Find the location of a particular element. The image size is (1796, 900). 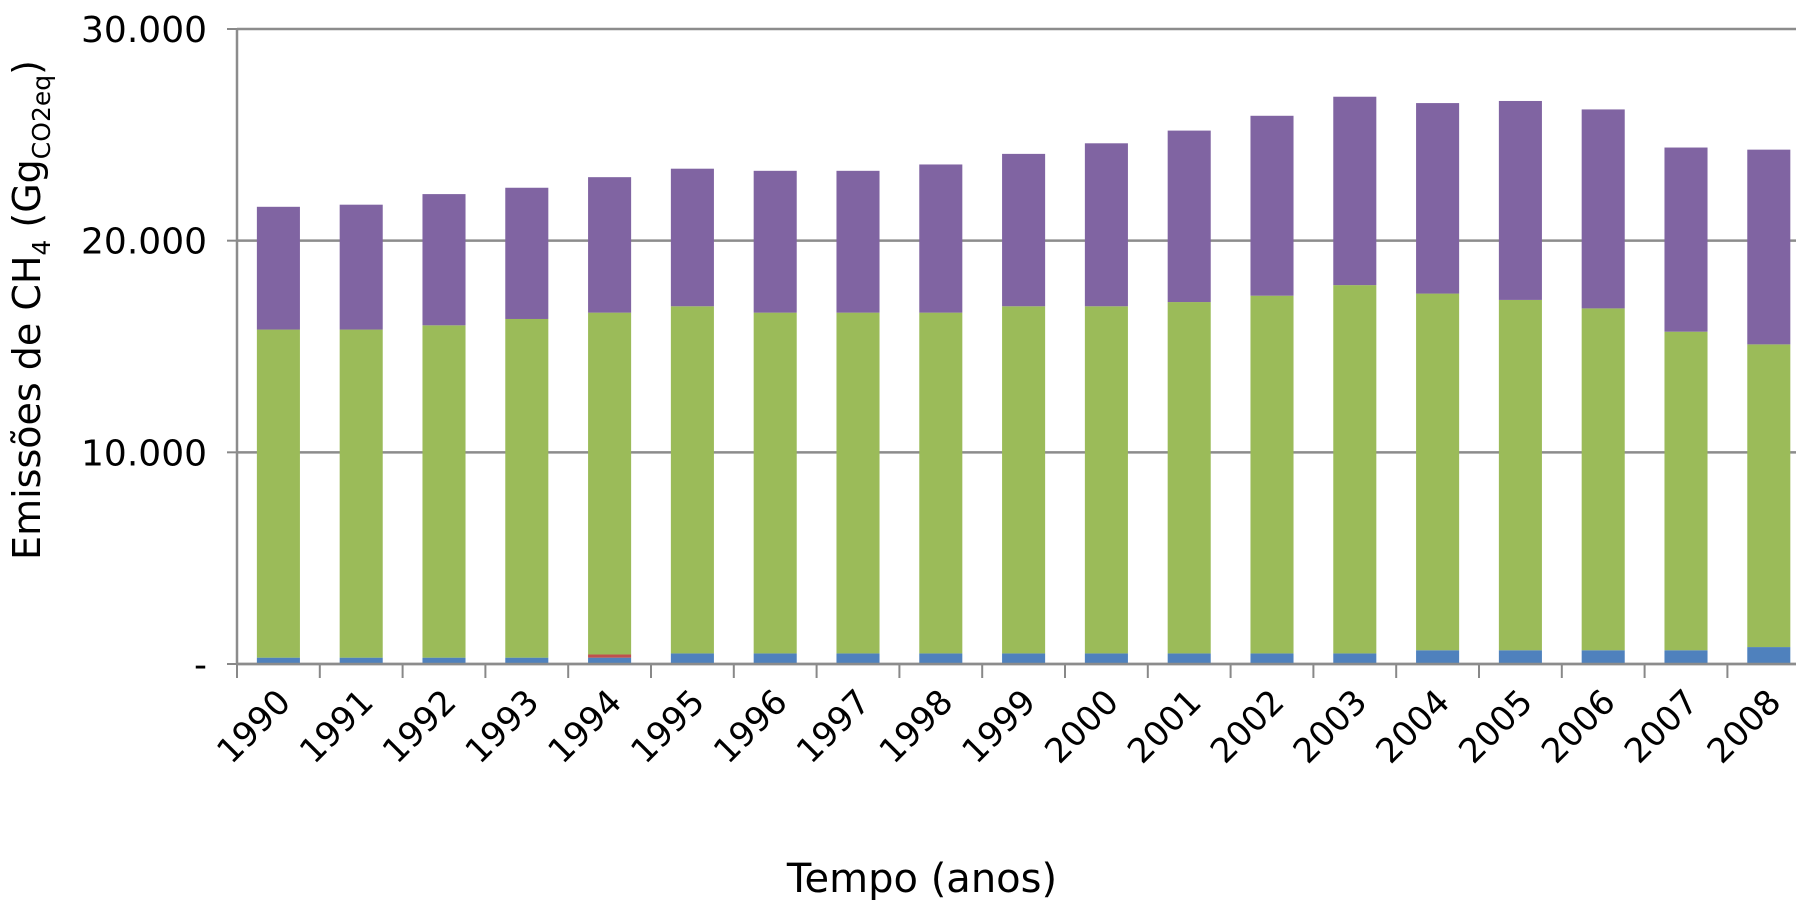

x-tick-label: 1991 is located at coordinates (336, 726).